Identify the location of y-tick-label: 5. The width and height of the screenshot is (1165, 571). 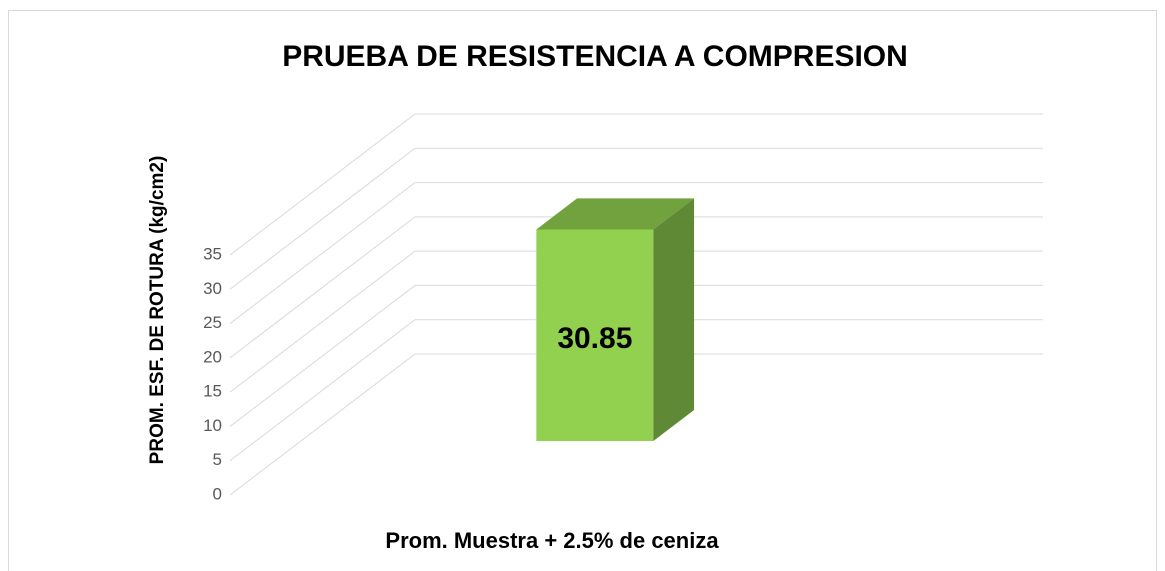
(217, 459).